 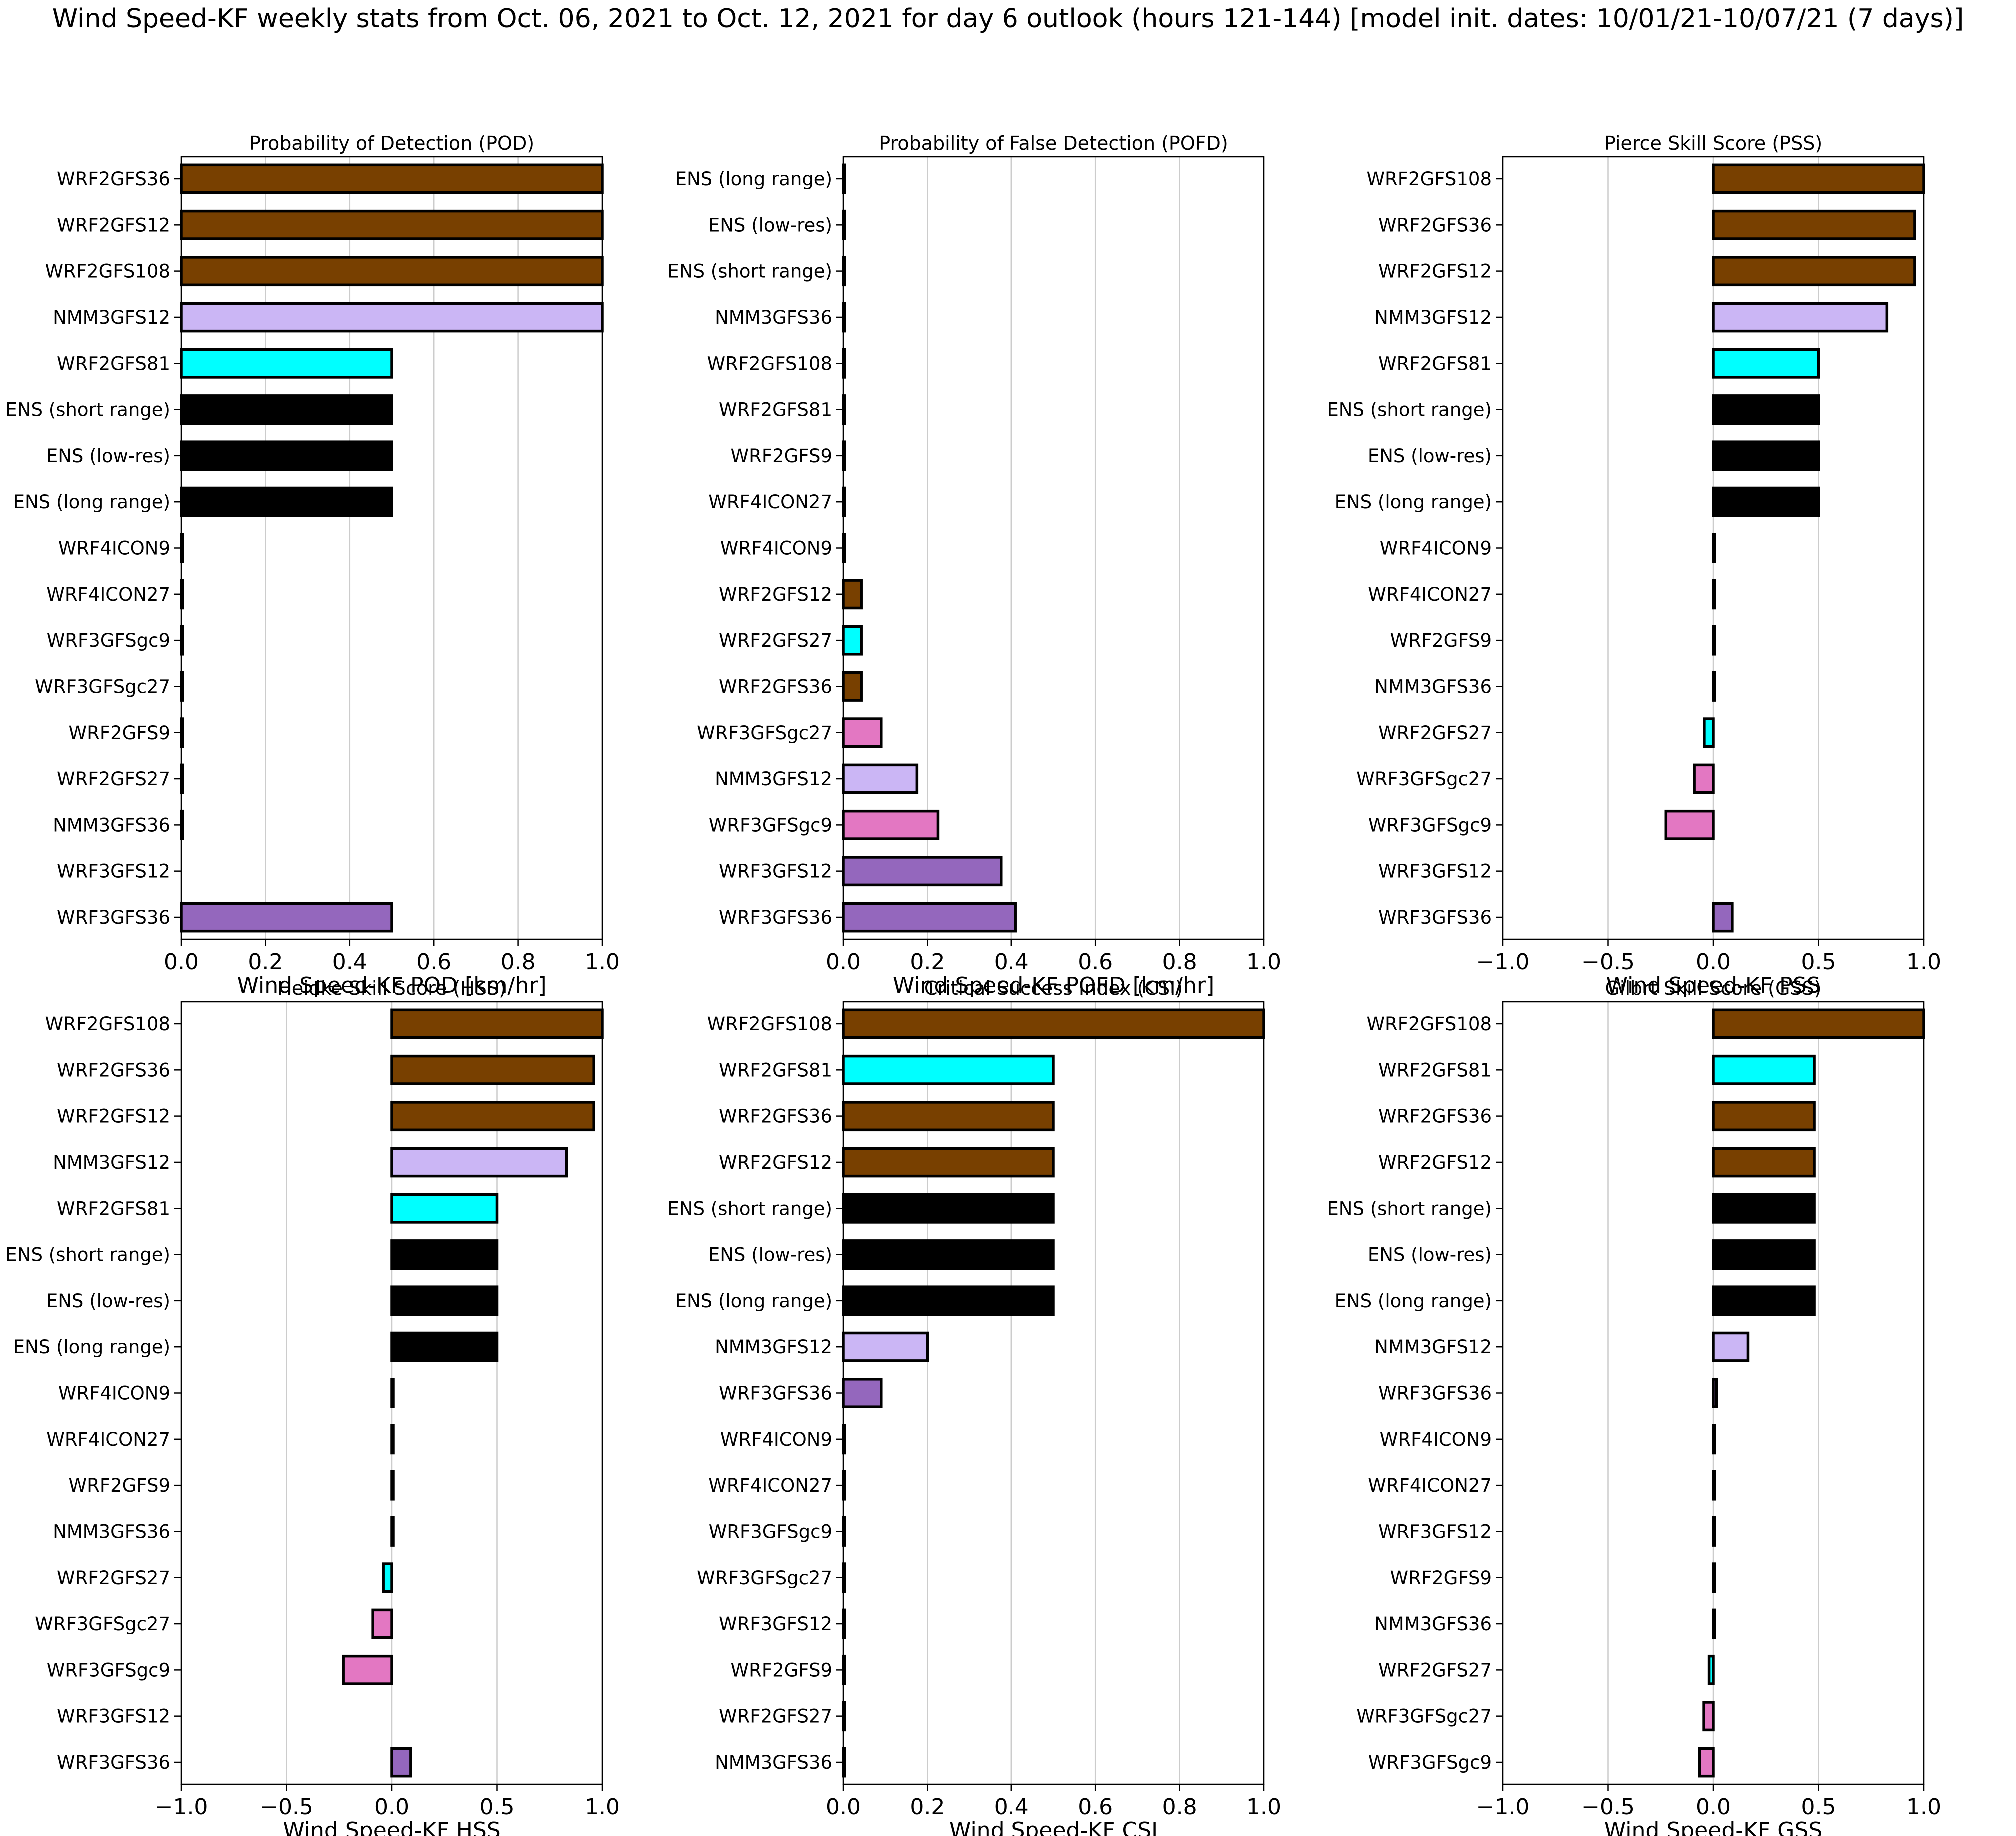 What do you see at coordinates (114, 1716) in the screenshot?
I see `y-tick-label: WRF3GFS12` at bounding box center [114, 1716].